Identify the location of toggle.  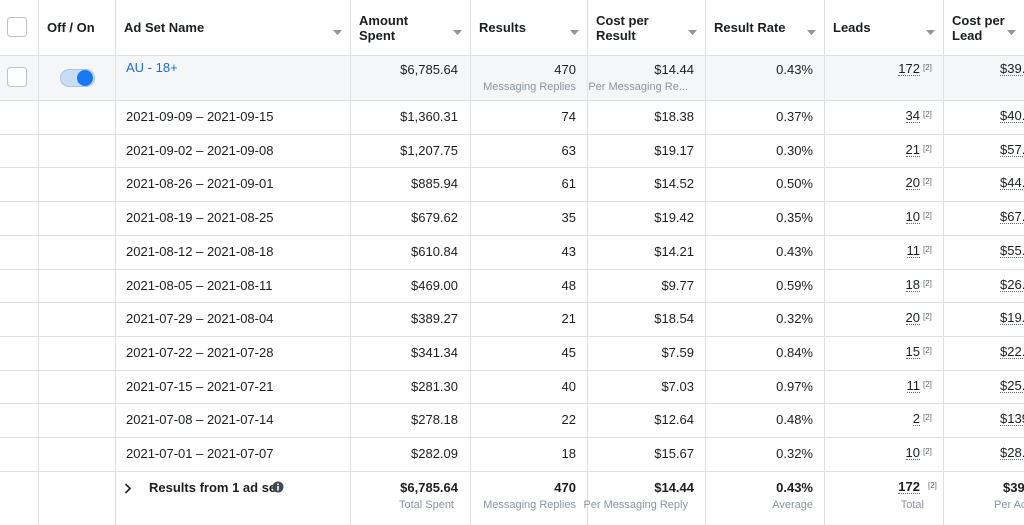
(78, 78).